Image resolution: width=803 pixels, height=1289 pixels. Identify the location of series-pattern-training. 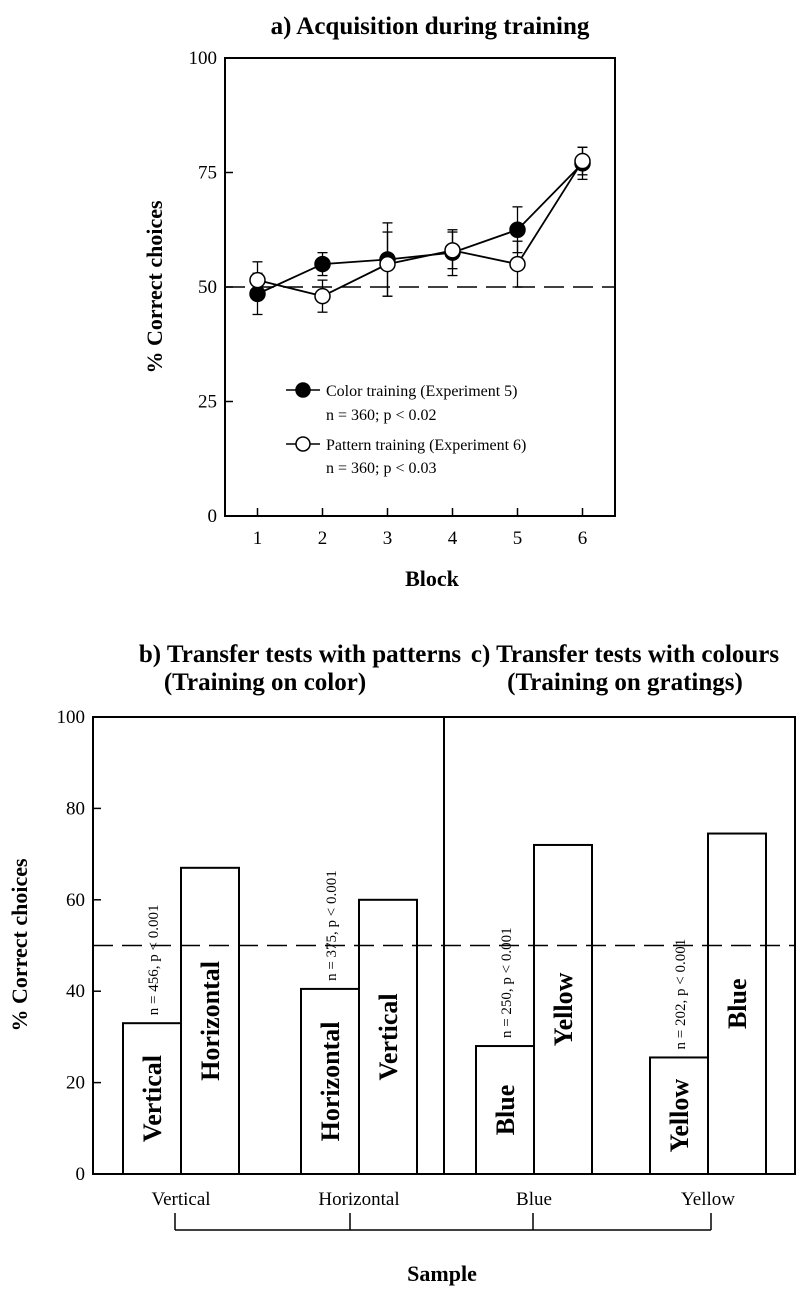
(420, 229).